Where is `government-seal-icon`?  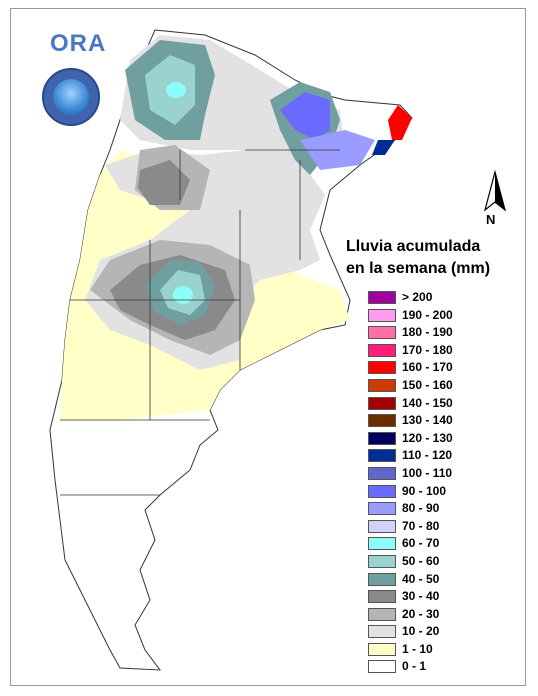 government-seal-icon is located at coordinates (71, 97).